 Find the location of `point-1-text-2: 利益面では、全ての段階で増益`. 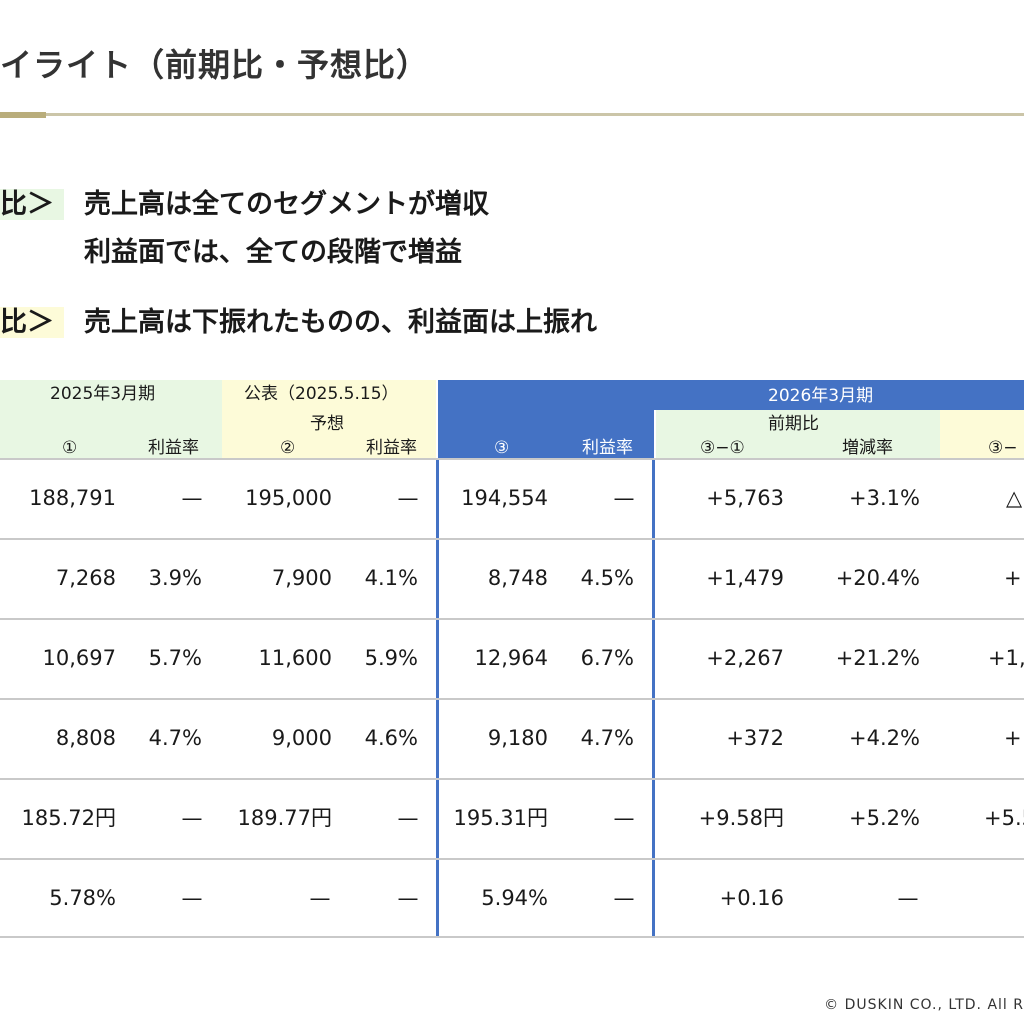

point-1-text-2: 利益面では、全ての段階で増益 is located at coordinates (273, 252).